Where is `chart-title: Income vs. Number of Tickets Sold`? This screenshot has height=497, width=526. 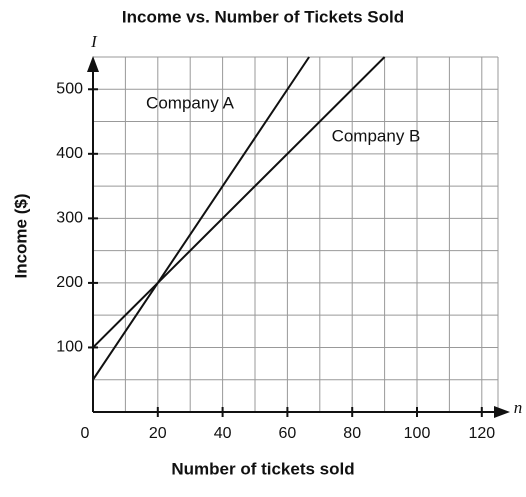
chart-title: Income vs. Number of Tickets Sold is located at coordinates (263, 16).